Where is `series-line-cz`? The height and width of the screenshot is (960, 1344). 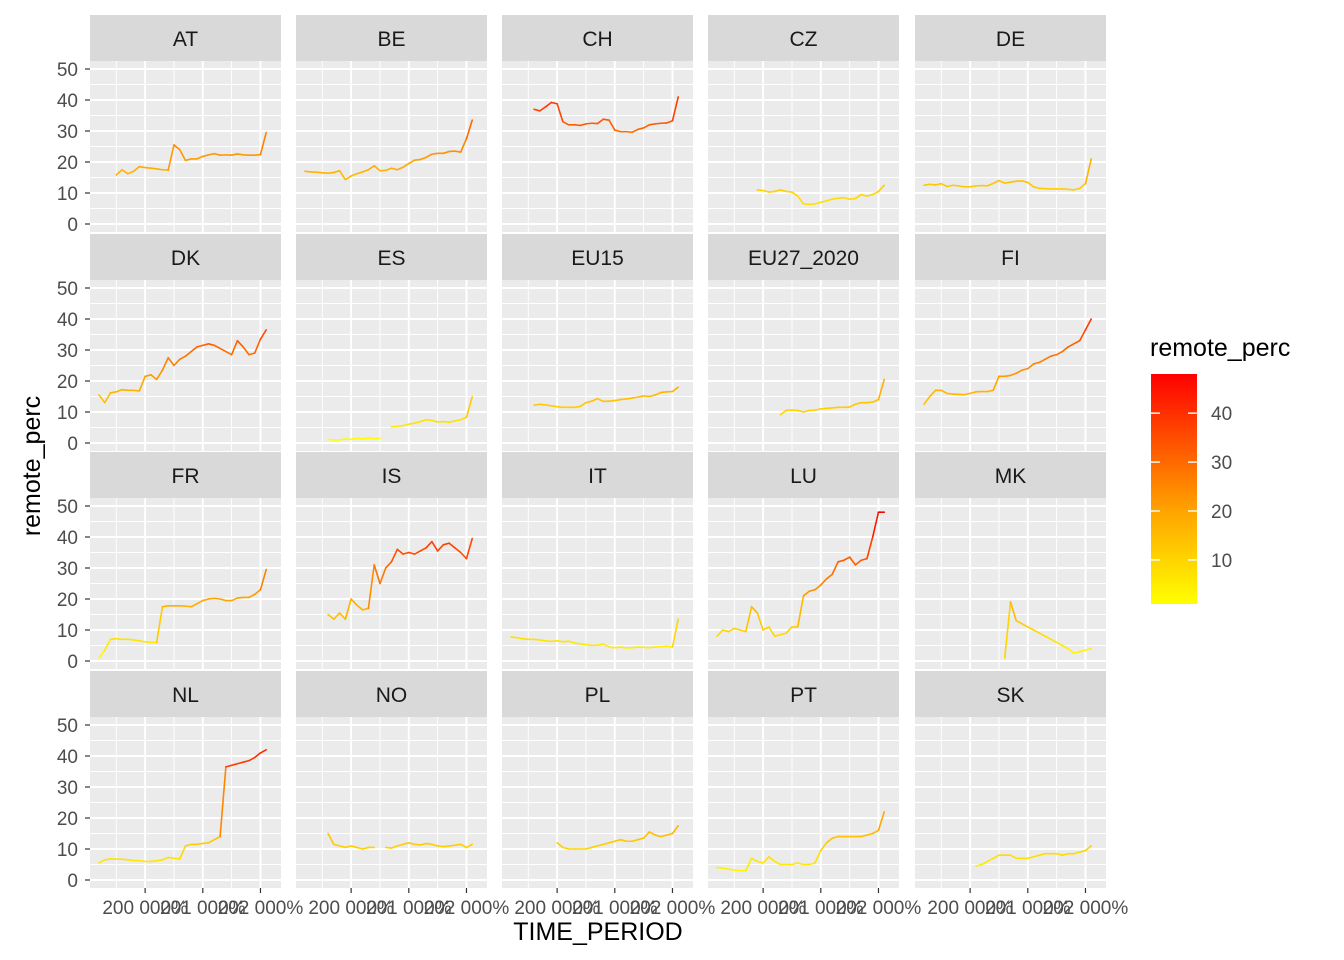
series-line-cz is located at coordinates (821, 195).